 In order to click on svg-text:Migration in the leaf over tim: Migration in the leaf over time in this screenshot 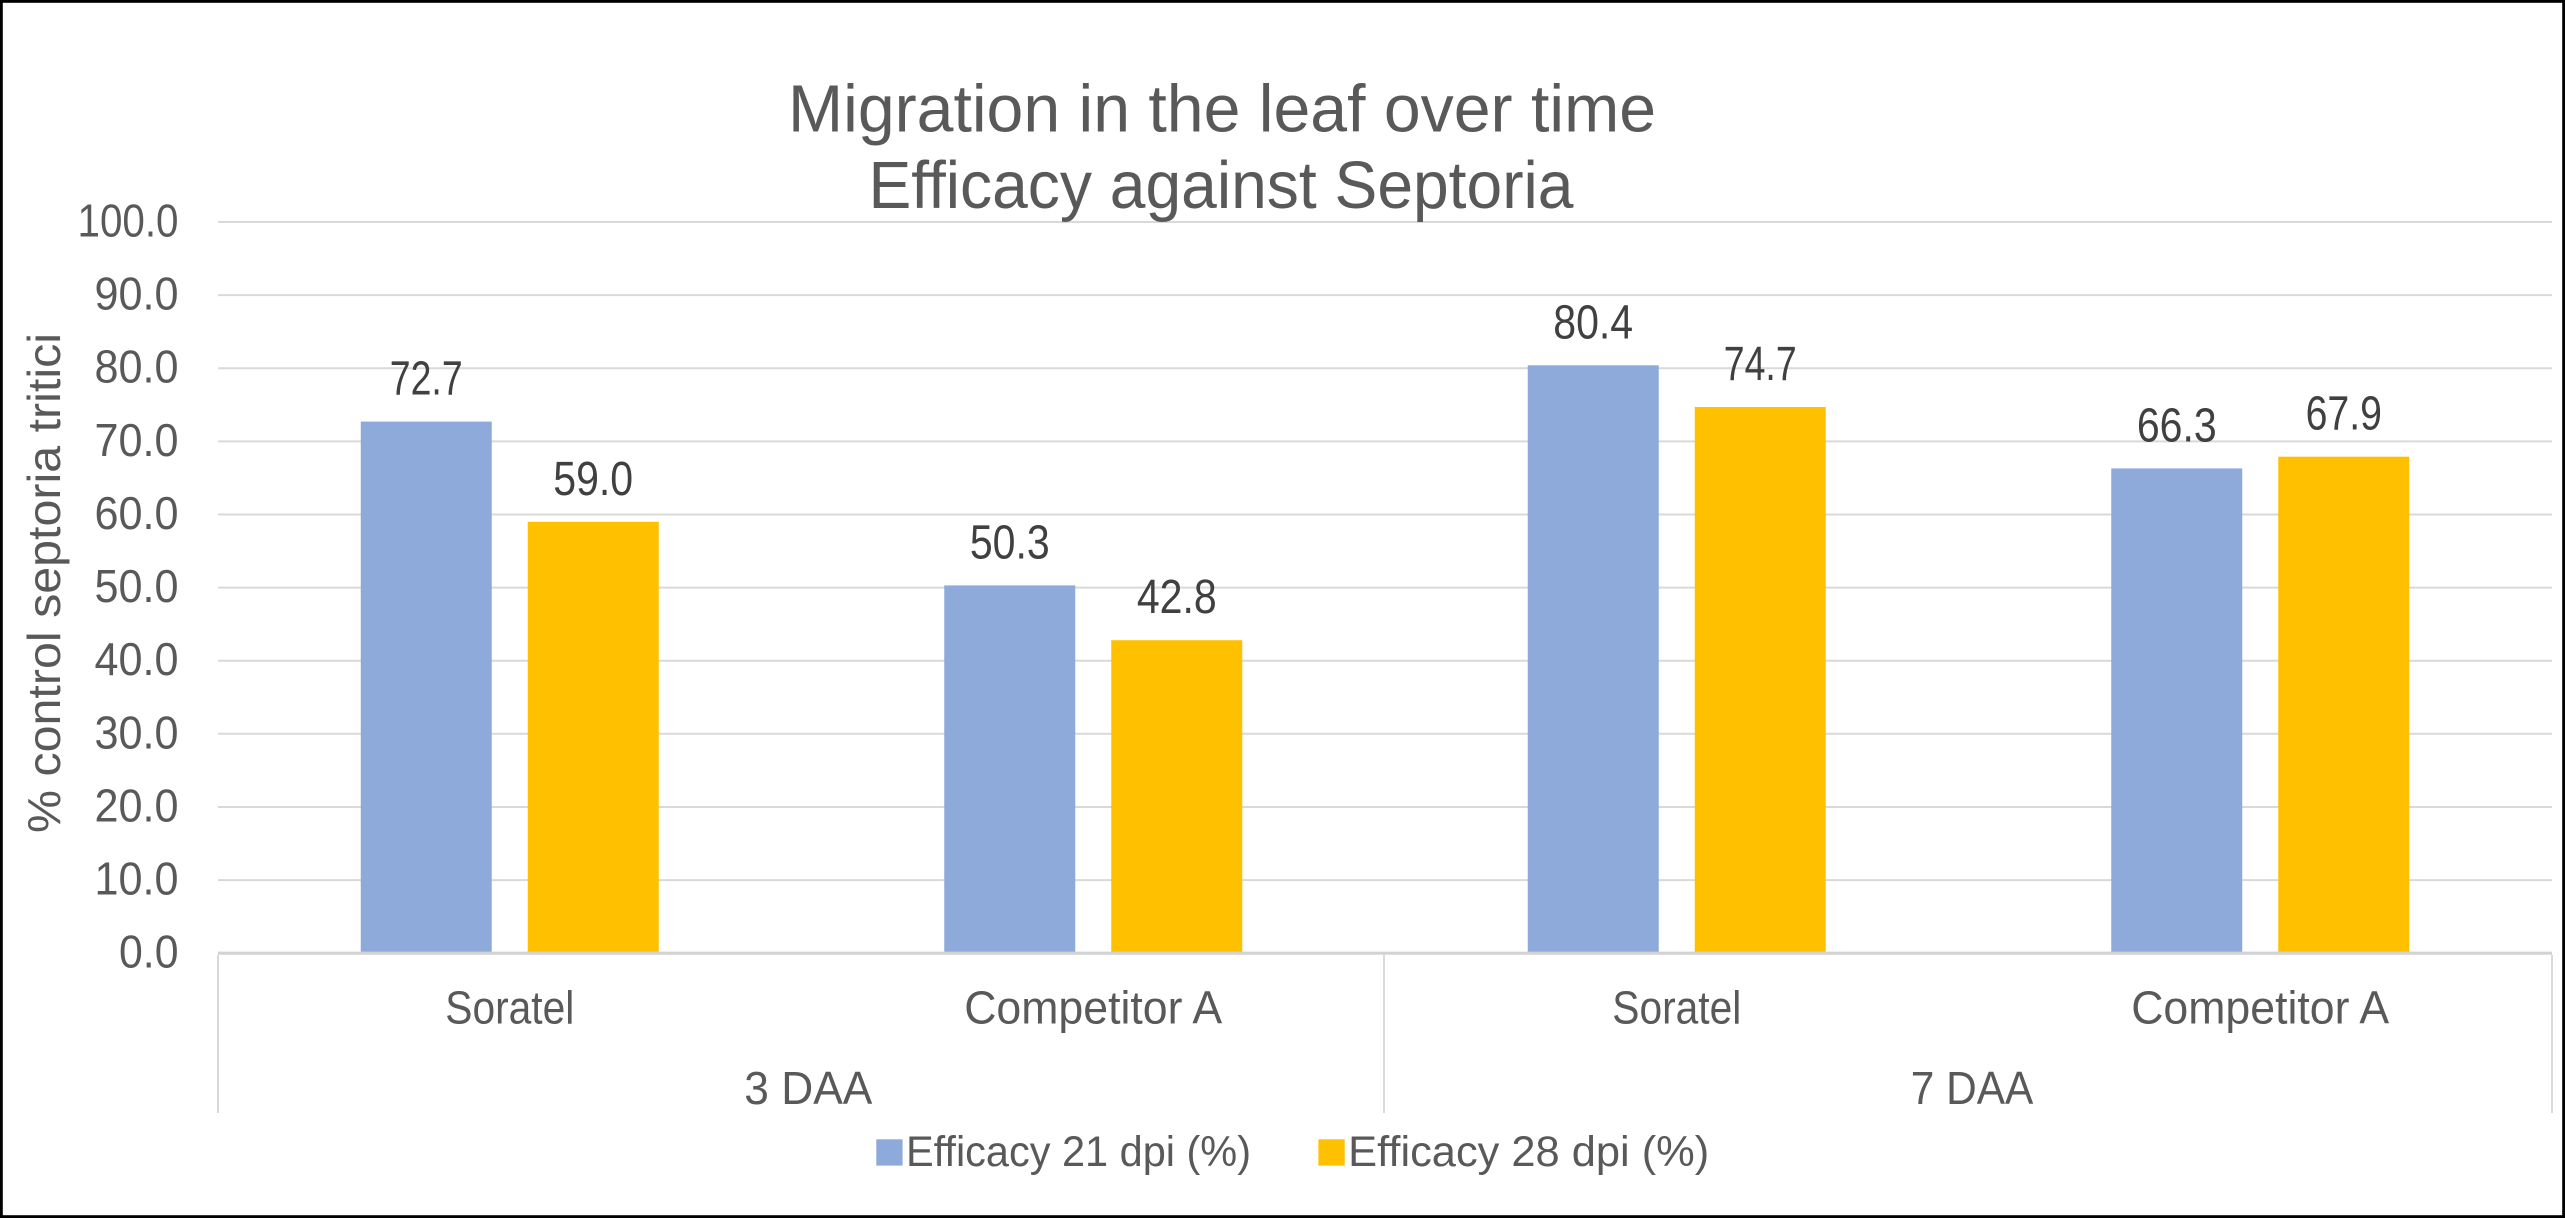, I will do `click(1222, 108)`.